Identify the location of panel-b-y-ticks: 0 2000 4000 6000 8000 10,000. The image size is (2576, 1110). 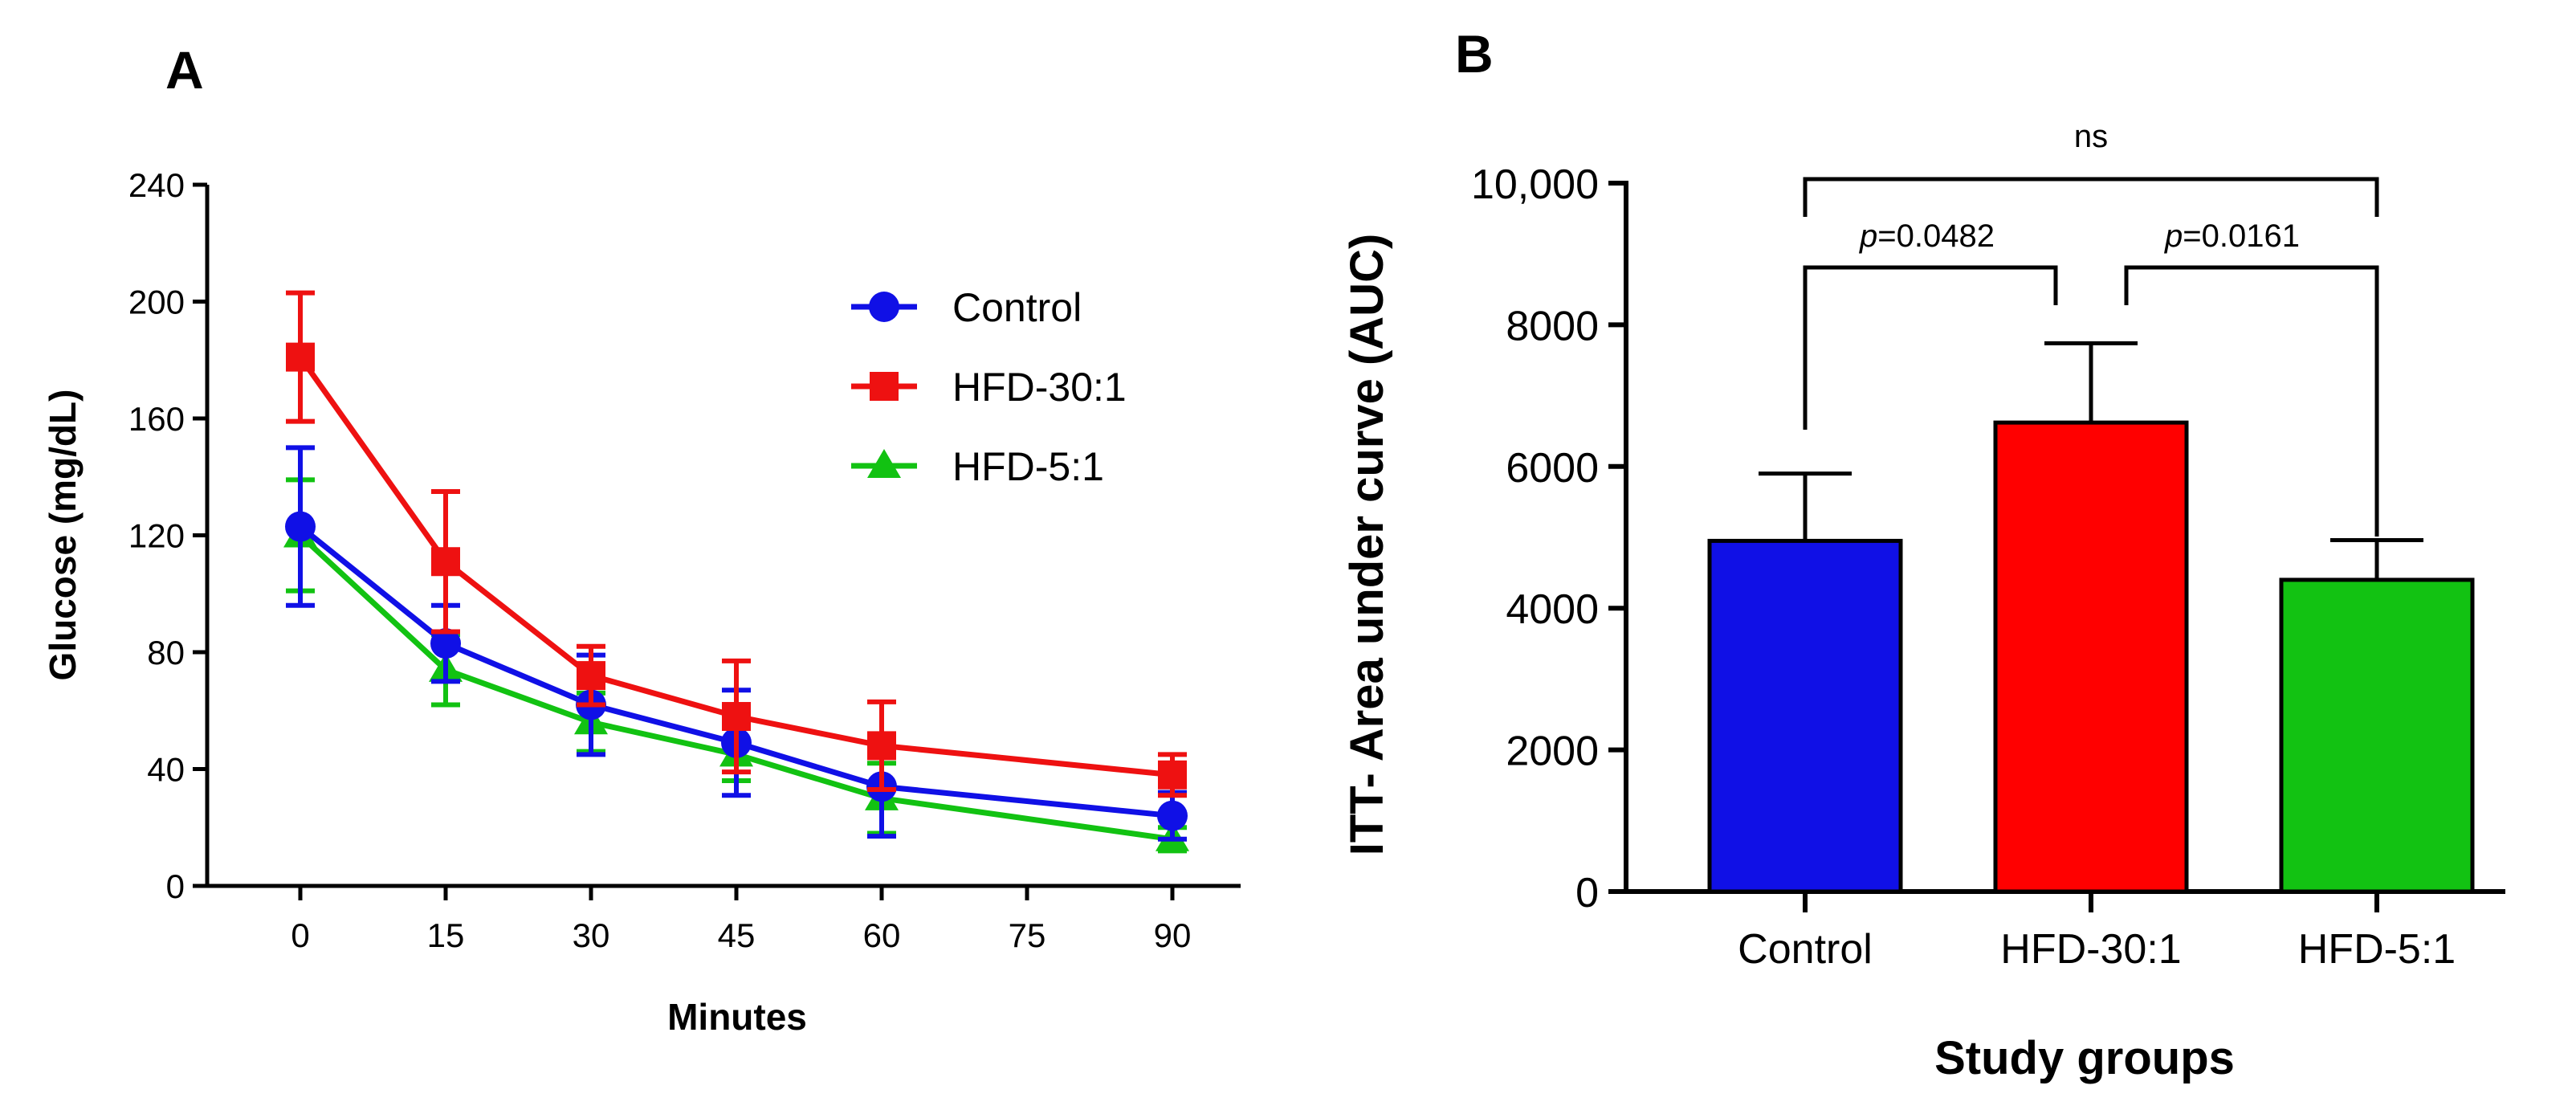
(1548, 538).